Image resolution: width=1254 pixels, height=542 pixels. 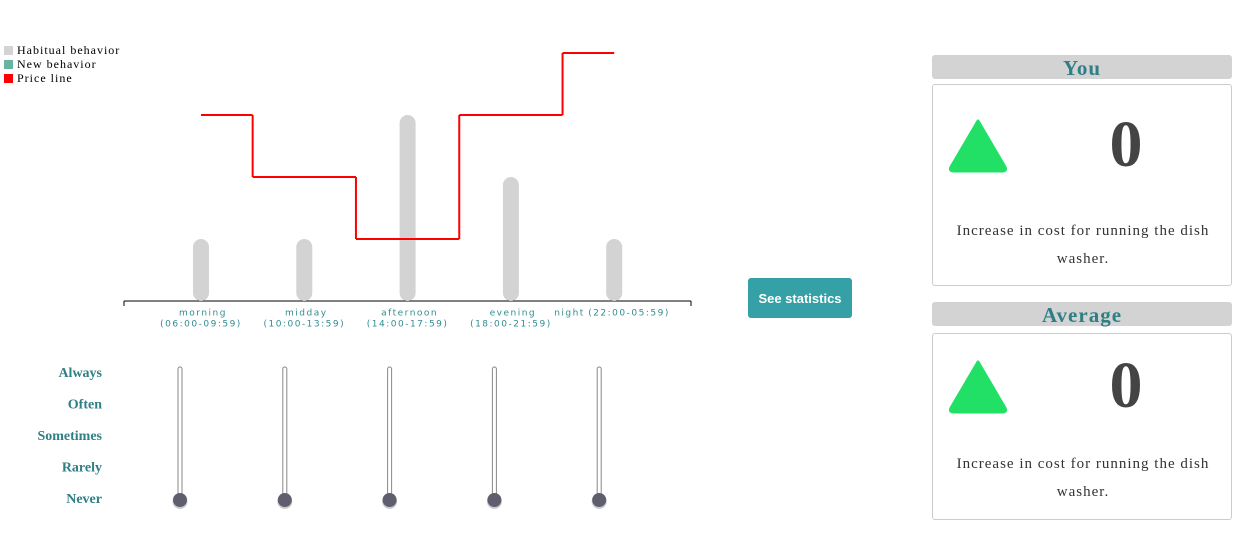 I want to click on see-statistics-button: See statistics, so click(x=800, y=298).